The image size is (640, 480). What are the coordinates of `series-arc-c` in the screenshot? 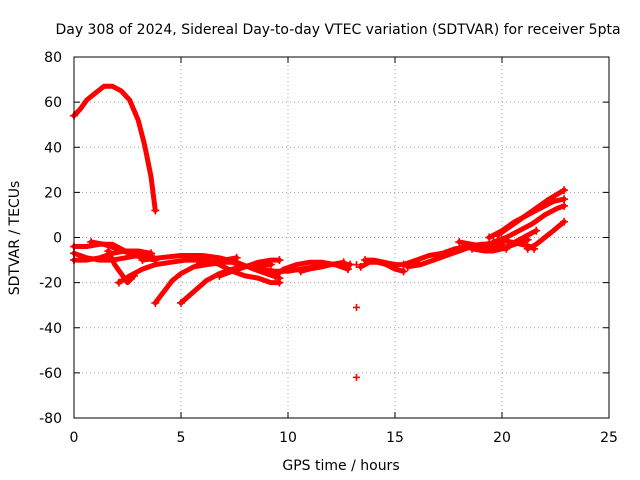 It's located at (112, 255).